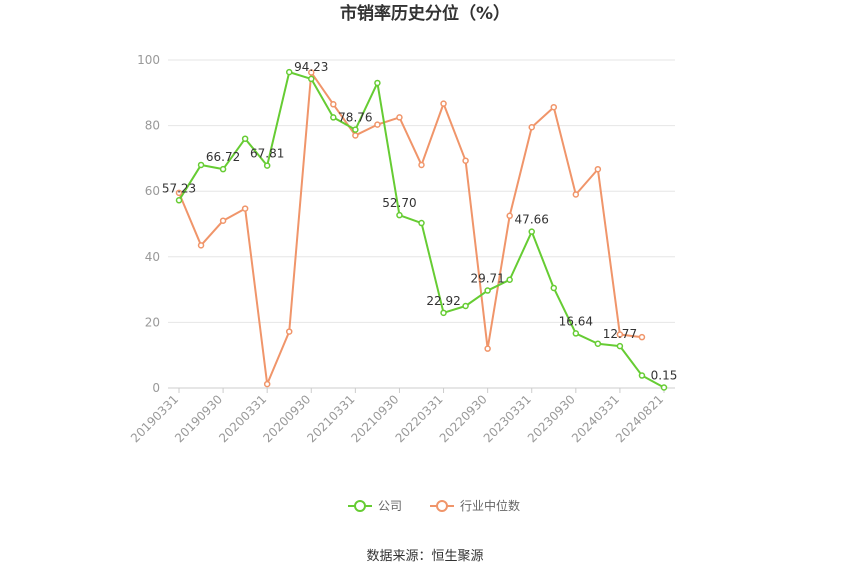  What do you see at coordinates (443, 301) in the screenshot?
I see `data-label: 22.92` at bounding box center [443, 301].